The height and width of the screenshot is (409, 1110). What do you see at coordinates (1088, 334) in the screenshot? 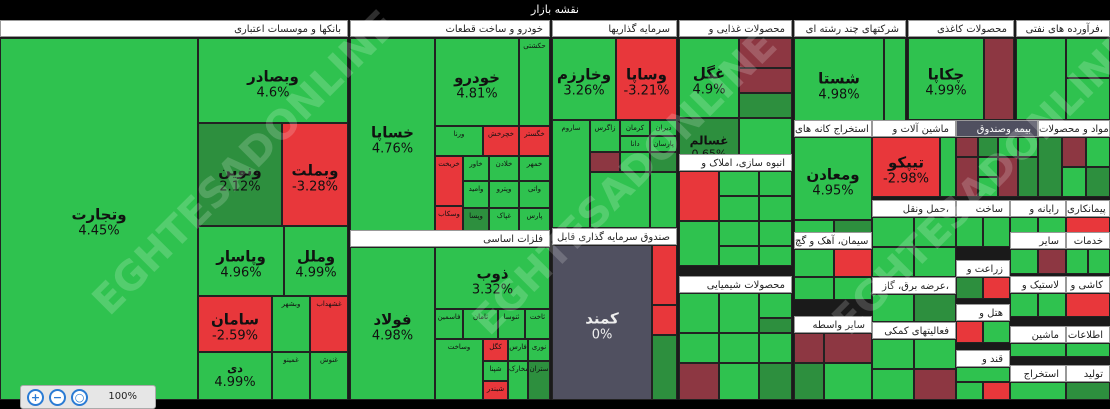
I see `sector-header-tele: اطلاعات` at bounding box center [1088, 334].